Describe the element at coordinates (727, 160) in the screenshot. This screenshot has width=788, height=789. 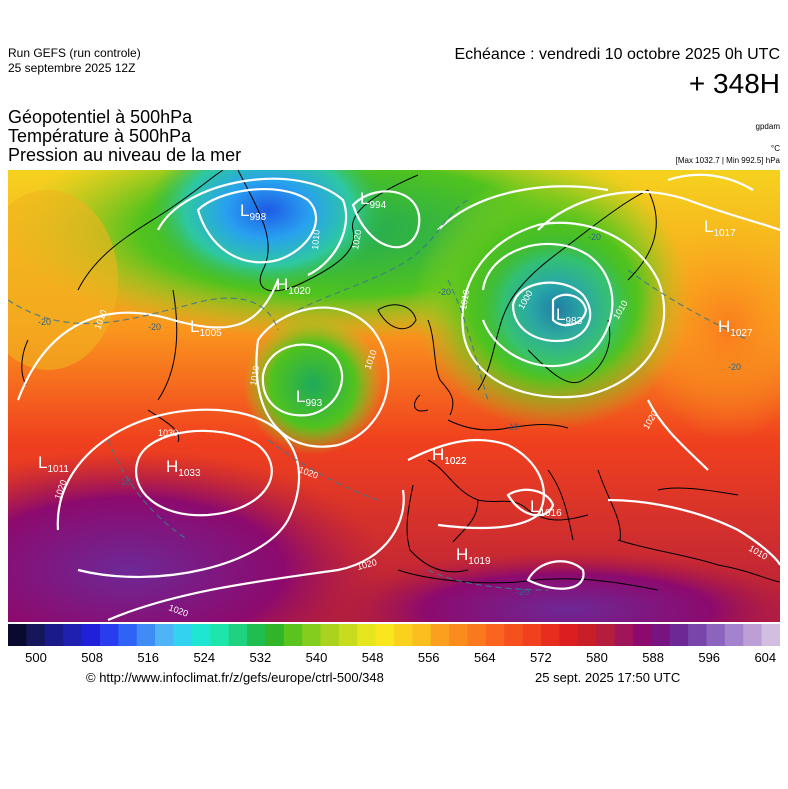
I see `pressure-range: [Max 1032.7 | Min 992.5] hPa` at that location.